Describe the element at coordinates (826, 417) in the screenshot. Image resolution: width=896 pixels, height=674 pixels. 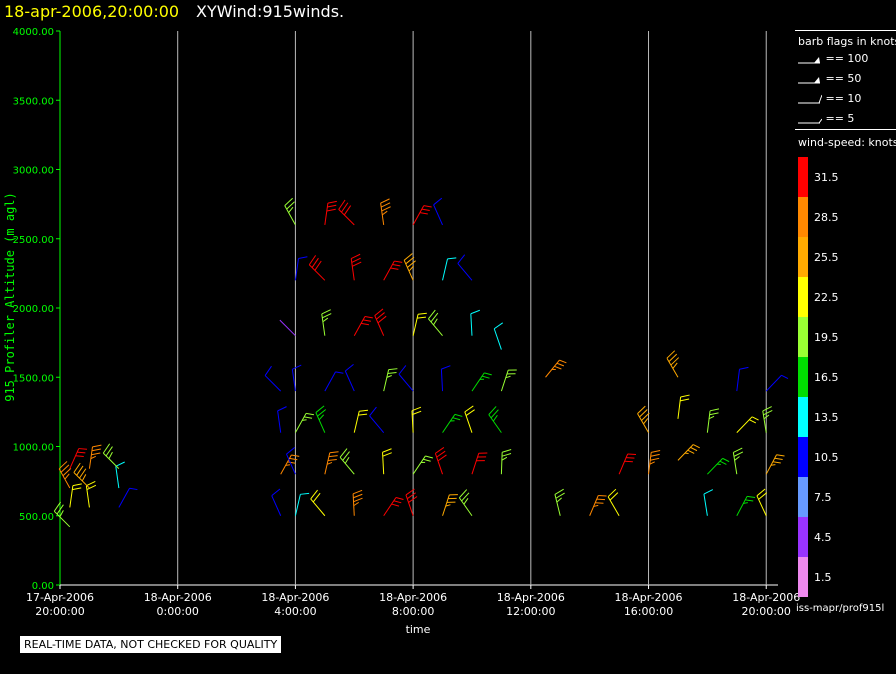
I see `speed-legend-label: 13.5` at that location.